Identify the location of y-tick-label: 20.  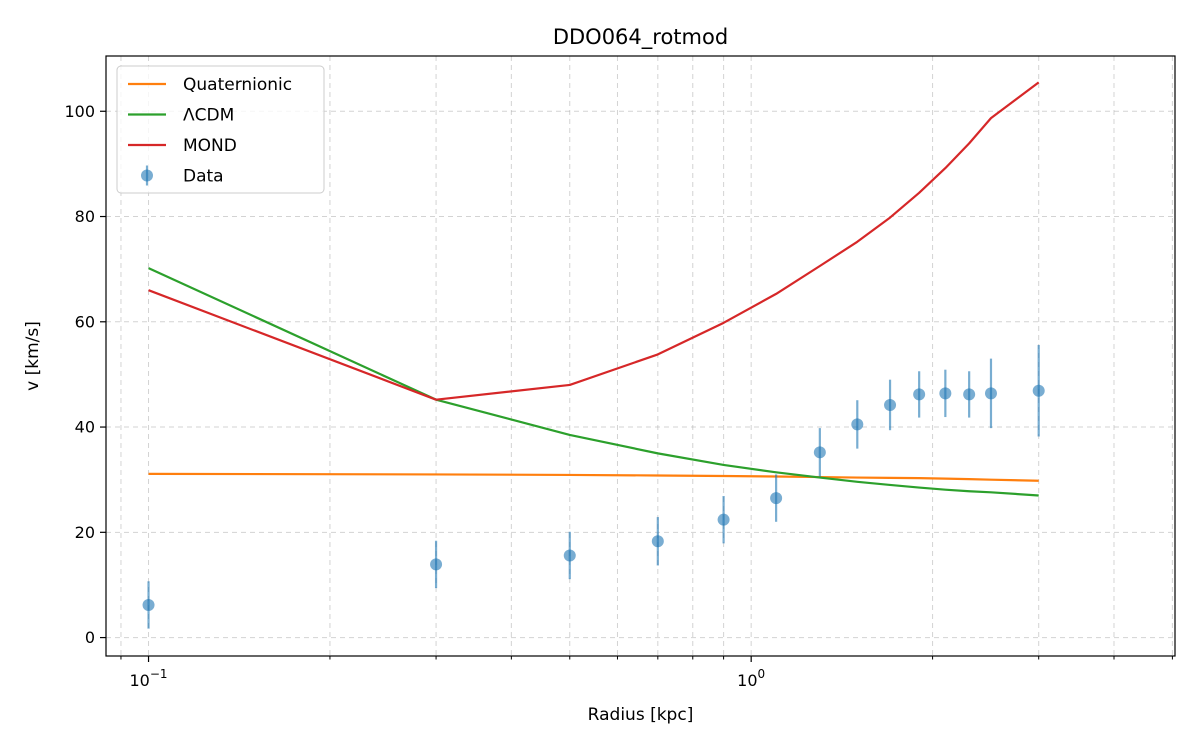
(85, 532).